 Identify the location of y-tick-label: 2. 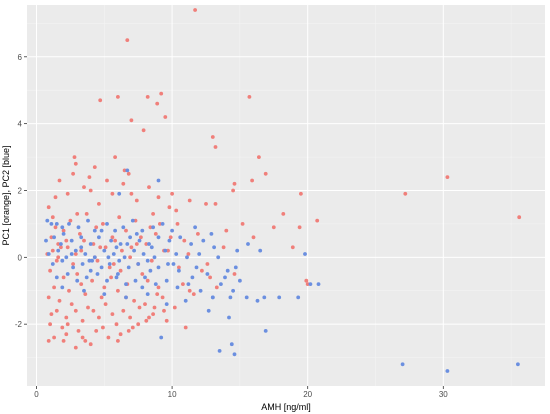
(20, 190).